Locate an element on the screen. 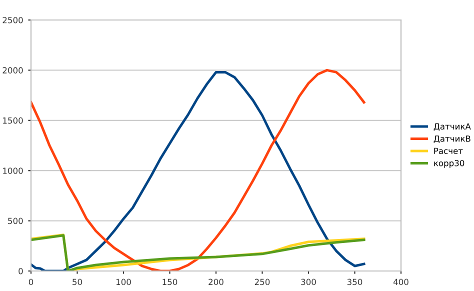  x-tick-label: 100 is located at coordinates (123, 282).